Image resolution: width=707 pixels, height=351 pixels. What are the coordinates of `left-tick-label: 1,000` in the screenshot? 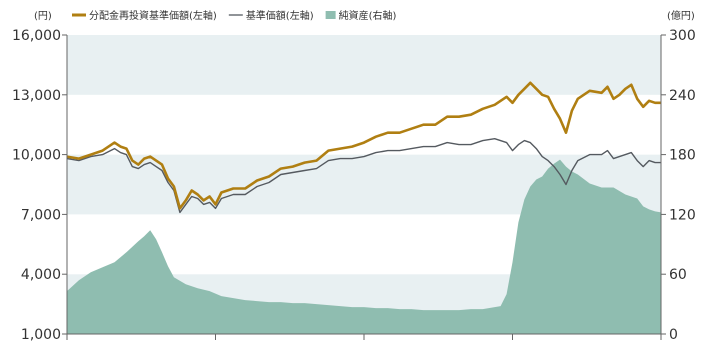 It's located at (41, 335).